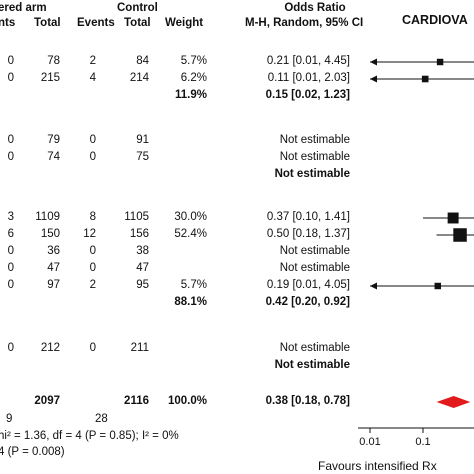 The height and width of the screenshot is (474, 474). I want to click on cell-t1: 36, so click(53, 251).